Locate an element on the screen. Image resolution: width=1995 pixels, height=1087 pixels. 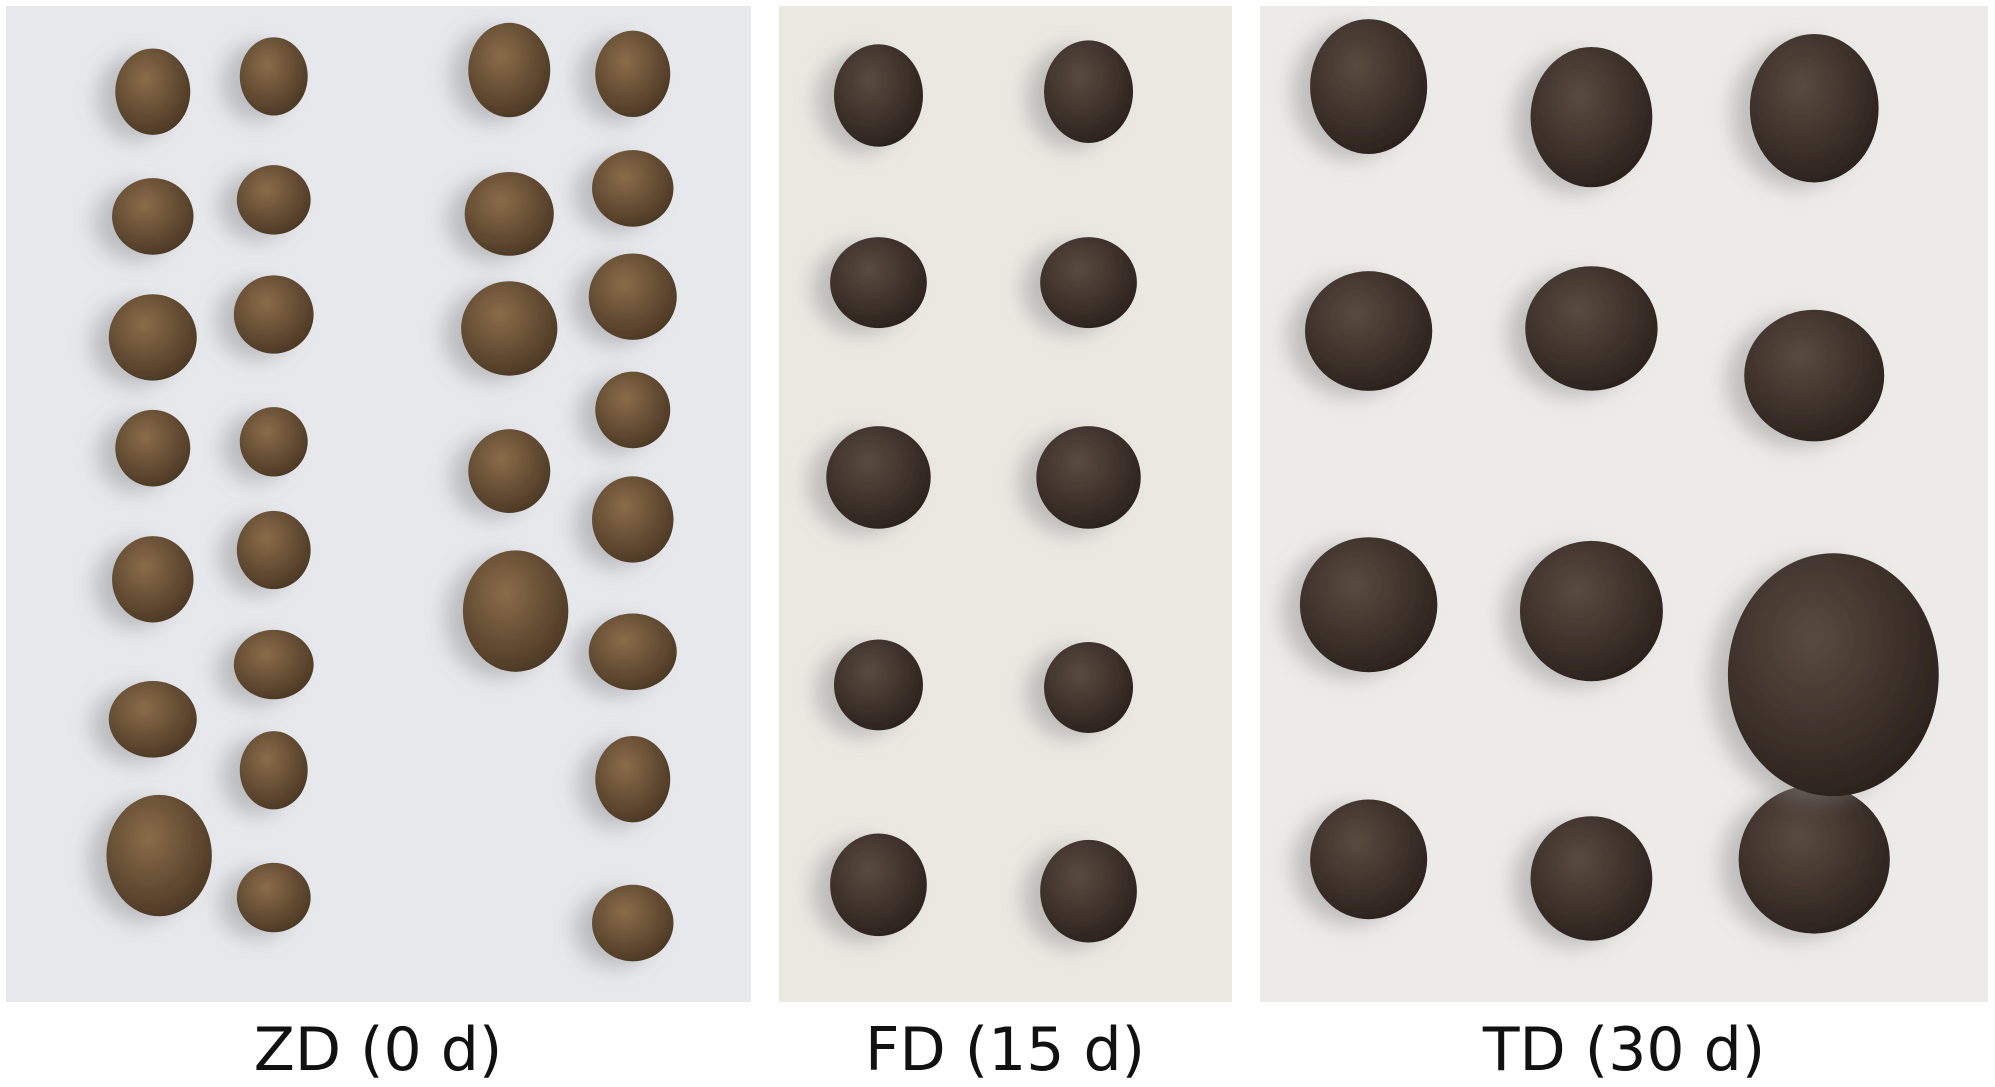
panel-caption: TD (30 d) is located at coordinates (1623, 1050).